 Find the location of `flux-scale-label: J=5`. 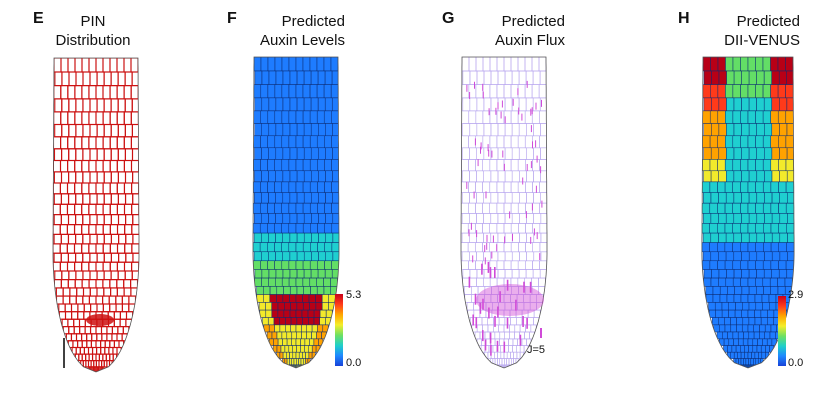

flux-scale-label: J=5 is located at coordinates (536, 350).